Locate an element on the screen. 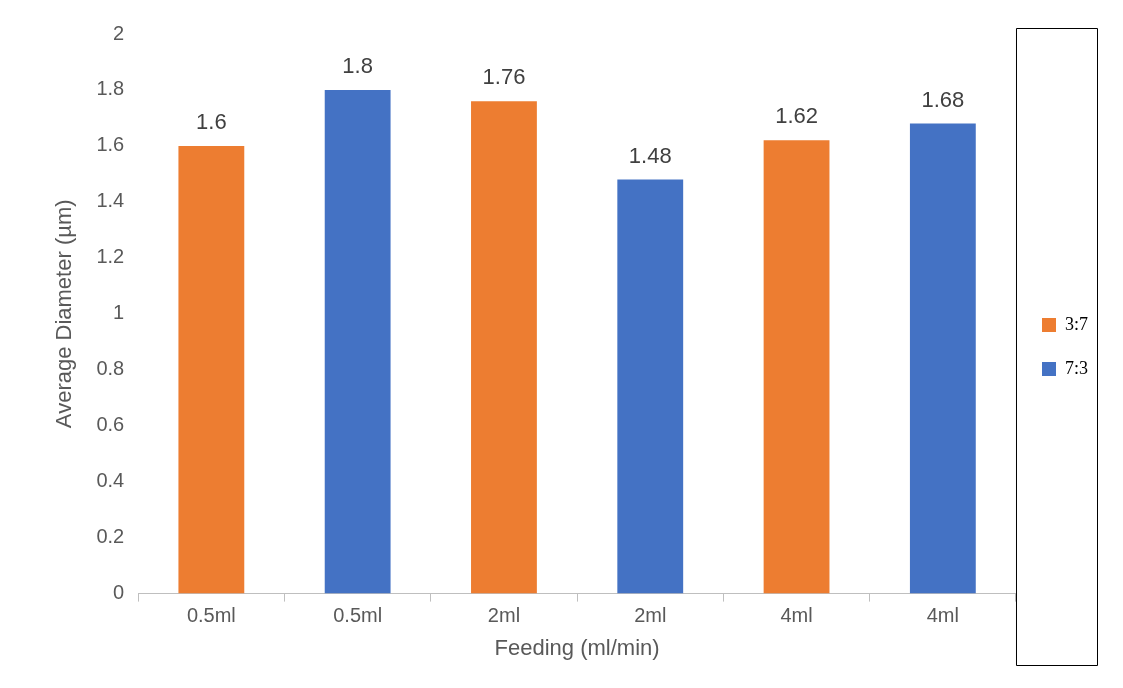 The width and height of the screenshot is (1123, 688). x-axis-title: Feeding (ml/min) is located at coordinates (577, 647).